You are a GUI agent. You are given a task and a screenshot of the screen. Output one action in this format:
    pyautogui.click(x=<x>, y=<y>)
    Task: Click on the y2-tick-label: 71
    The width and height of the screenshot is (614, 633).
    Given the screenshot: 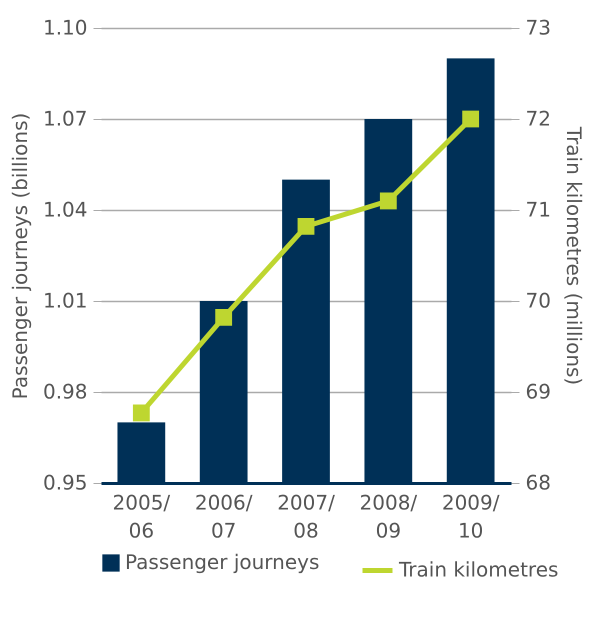 What is the action you would take?
    pyautogui.click(x=538, y=210)
    